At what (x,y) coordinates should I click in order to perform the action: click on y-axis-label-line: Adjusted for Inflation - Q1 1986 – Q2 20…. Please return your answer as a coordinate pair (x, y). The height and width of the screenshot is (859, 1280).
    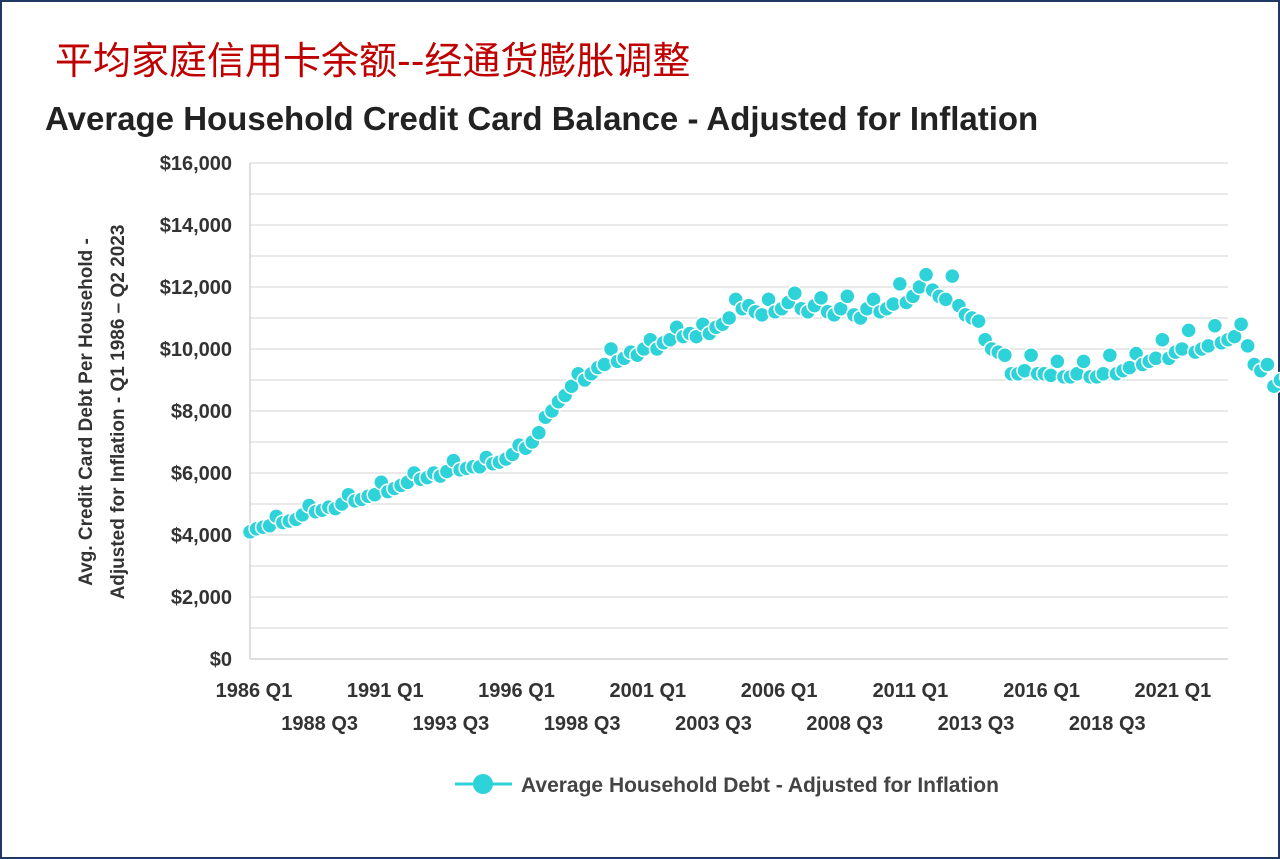
    Looking at the image, I should click on (118, 412).